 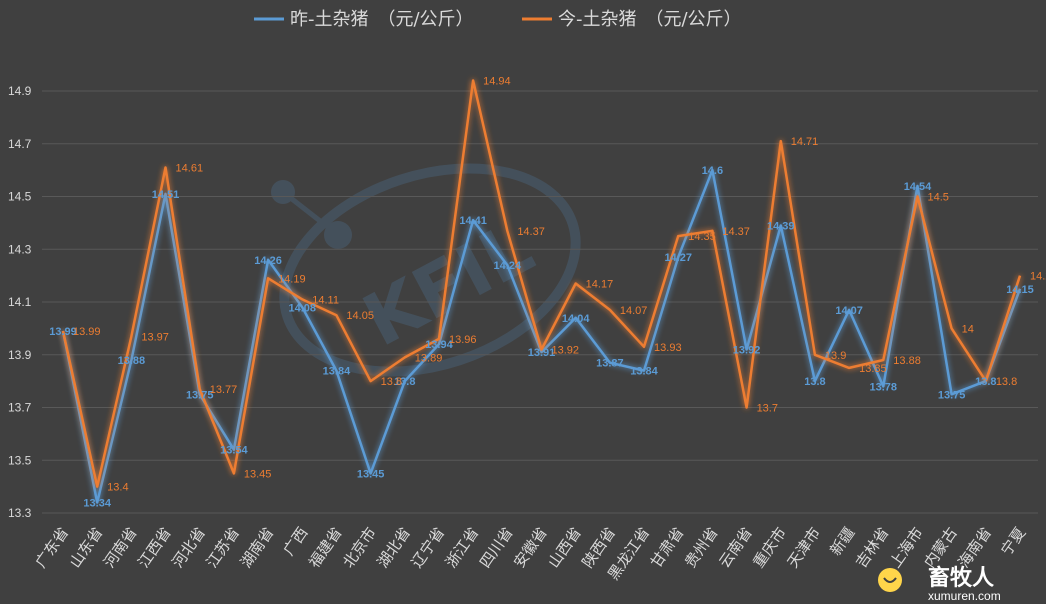 What do you see at coordinates (439, 345) in the screenshot?
I see `data-label-yesterday: 13.94` at bounding box center [439, 345].